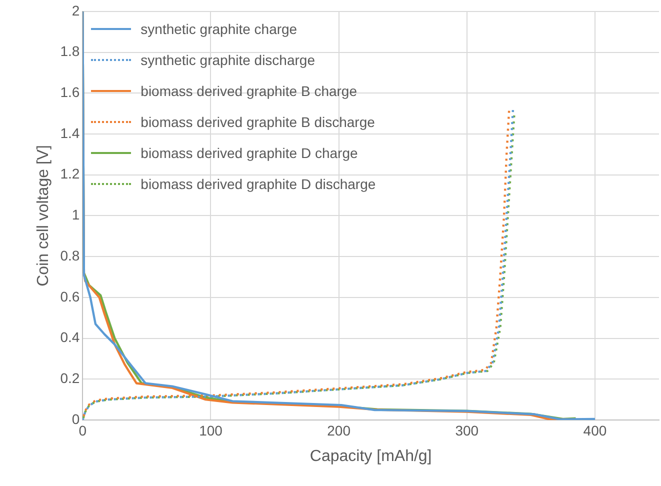  Describe the element at coordinates (258, 184) in the screenshot. I see `legend-label: biomass derived graphite D discharge` at that location.